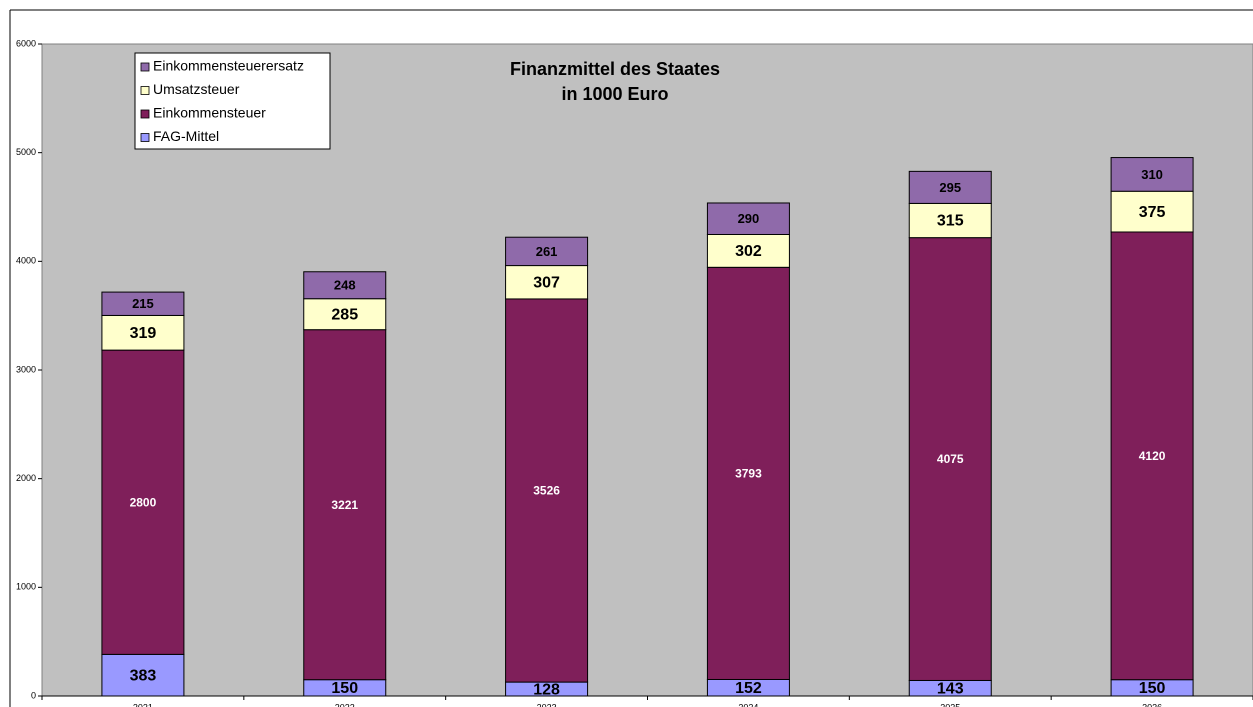 The width and height of the screenshot is (1253, 707). I want to click on data-label: 215, so click(143, 303).